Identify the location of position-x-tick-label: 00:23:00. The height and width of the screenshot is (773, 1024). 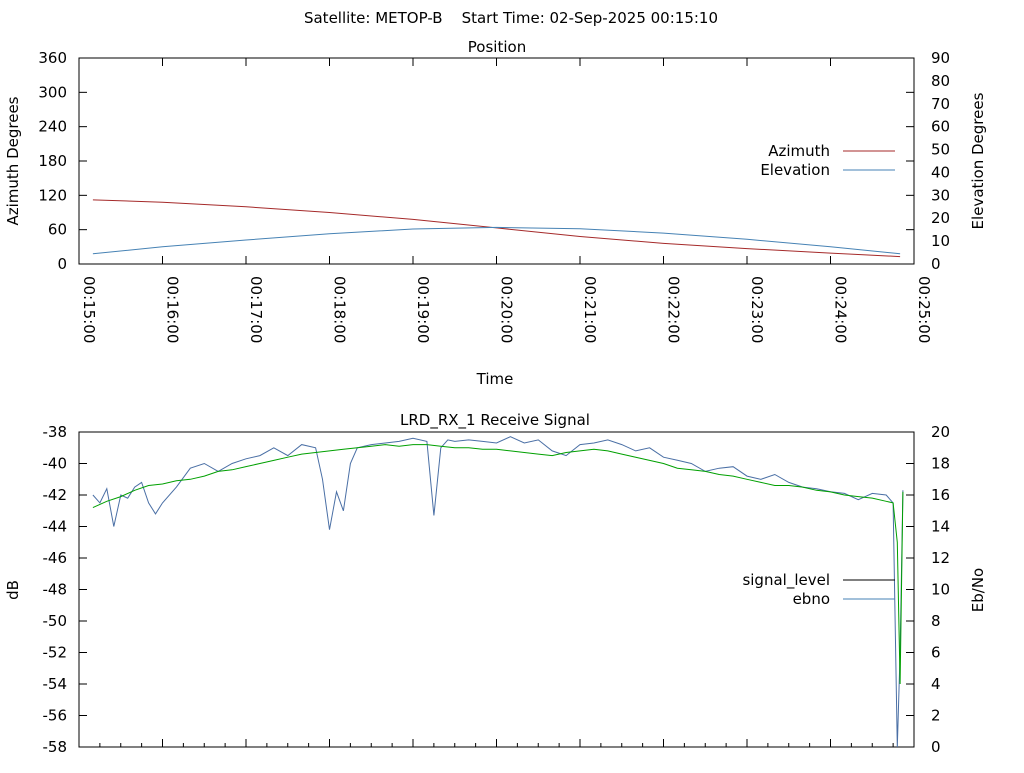
(757, 309).